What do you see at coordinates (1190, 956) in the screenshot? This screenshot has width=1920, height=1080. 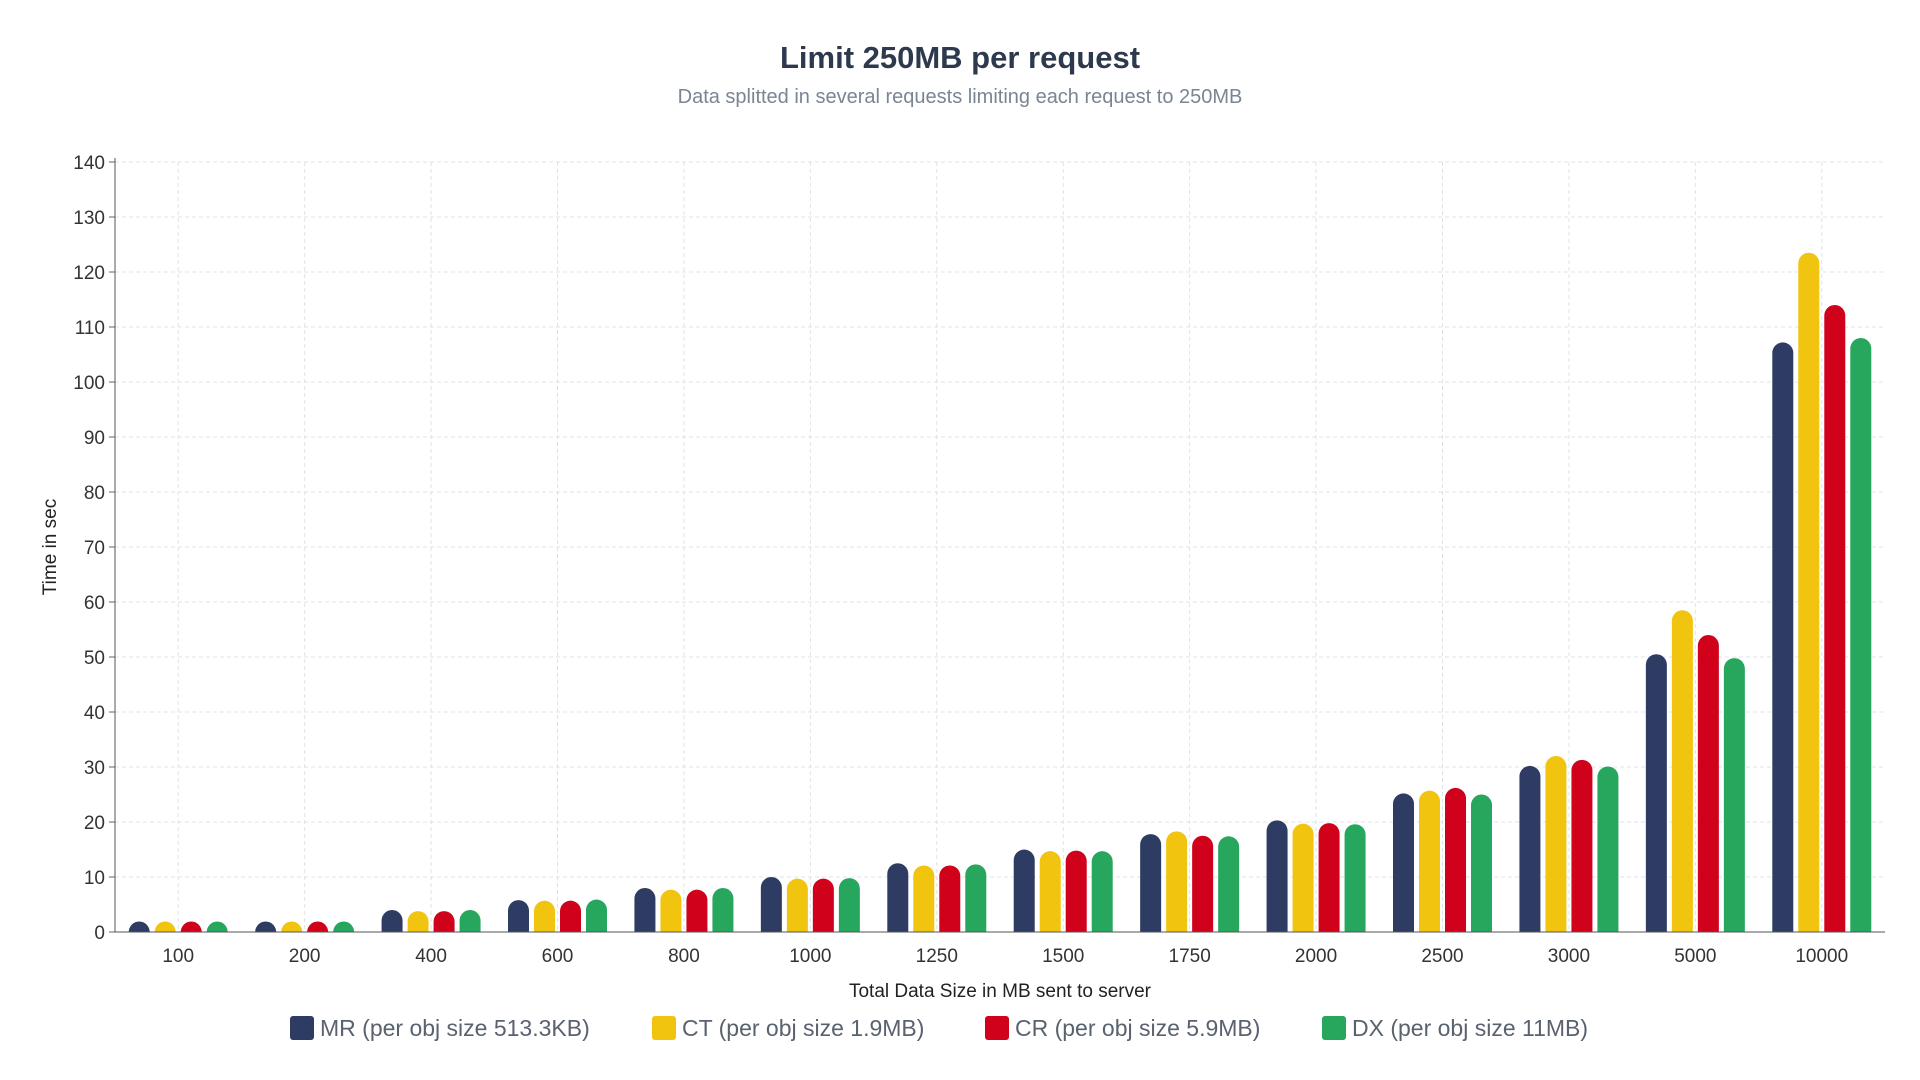 I see `x-tick-label: 1750` at bounding box center [1190, 956].